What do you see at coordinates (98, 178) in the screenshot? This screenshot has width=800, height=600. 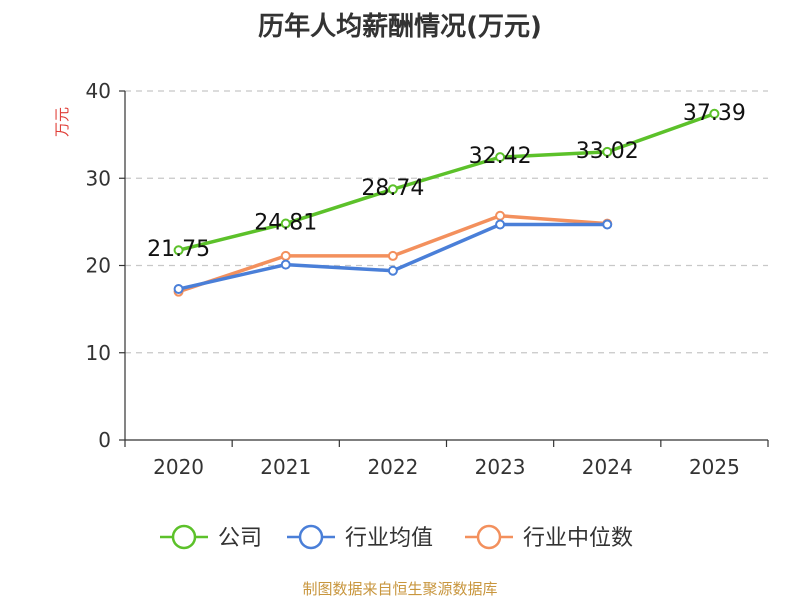 I see `y-tick-label: 30` at bounding box center [98, 178].